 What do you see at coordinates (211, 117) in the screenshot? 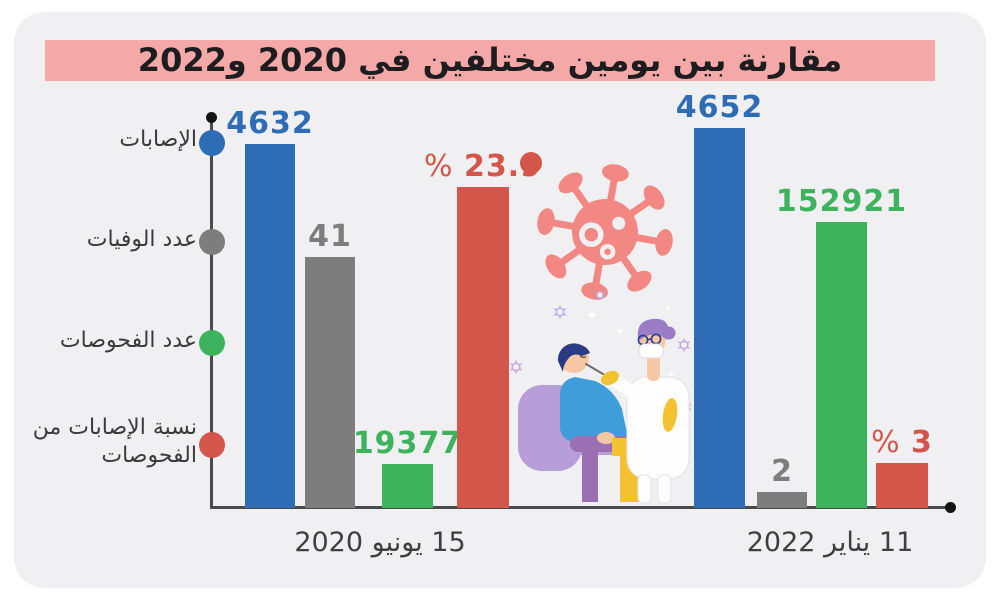
I see `y-axis-end-dot` at bounding box center [211, 117].